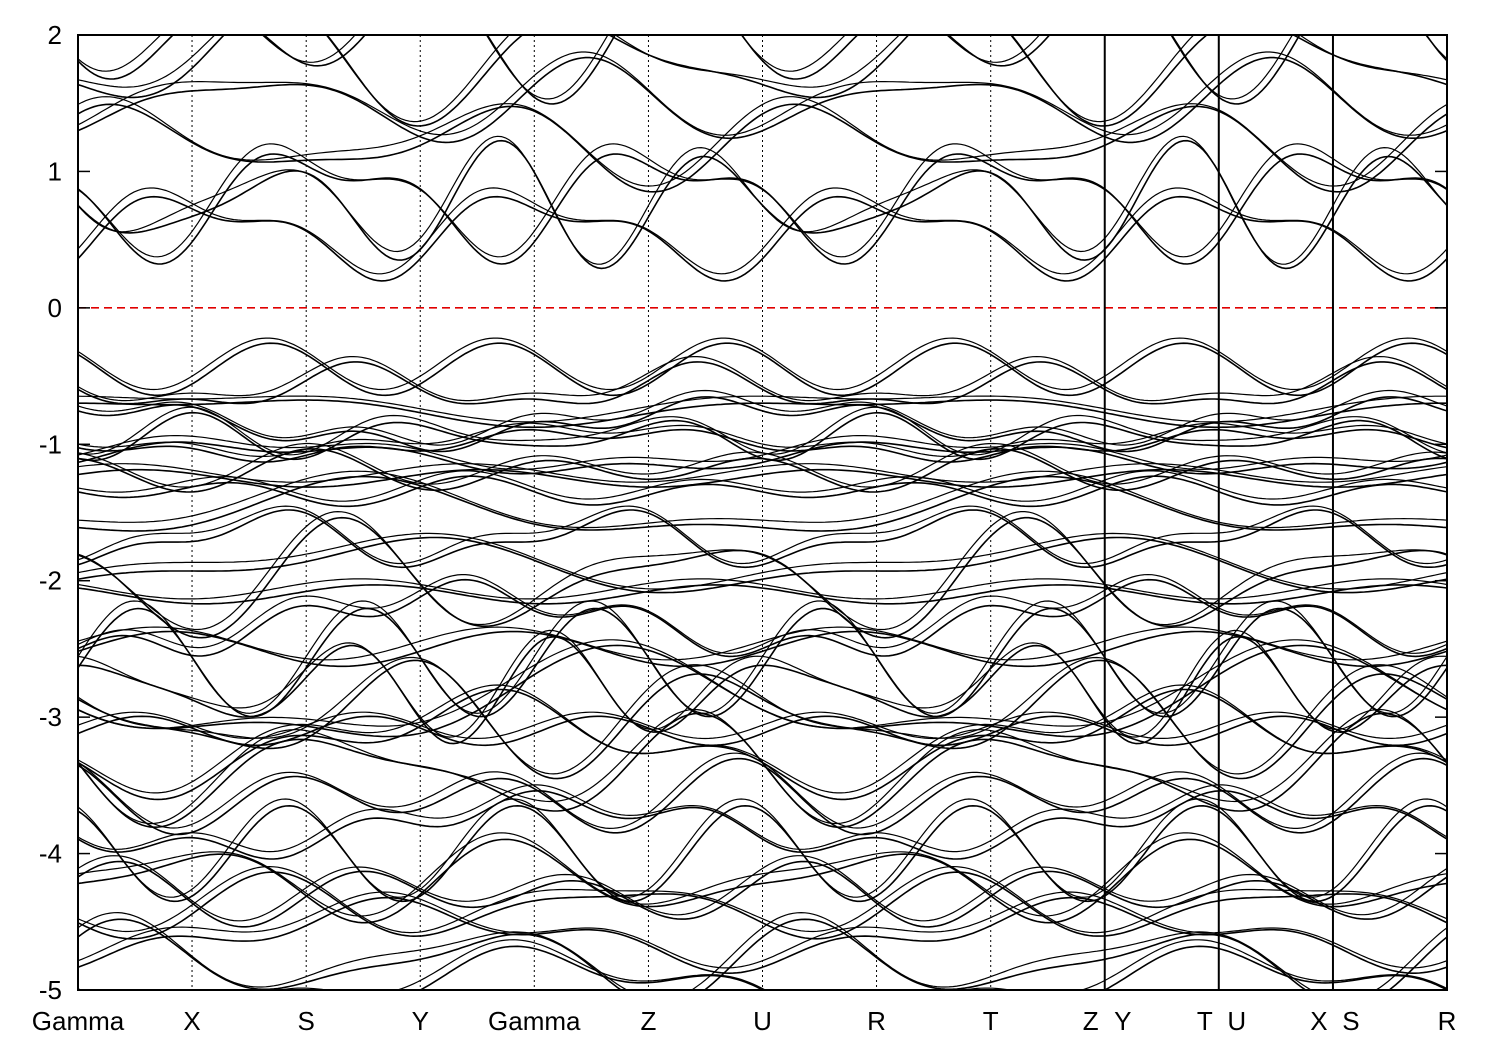 This screenshot has width=1500, height=1050. What do you see at coordinates (1447, 1021) in the screenshot?
I see `kpoint-label-15: R` at bounding box center [1447, 1021].